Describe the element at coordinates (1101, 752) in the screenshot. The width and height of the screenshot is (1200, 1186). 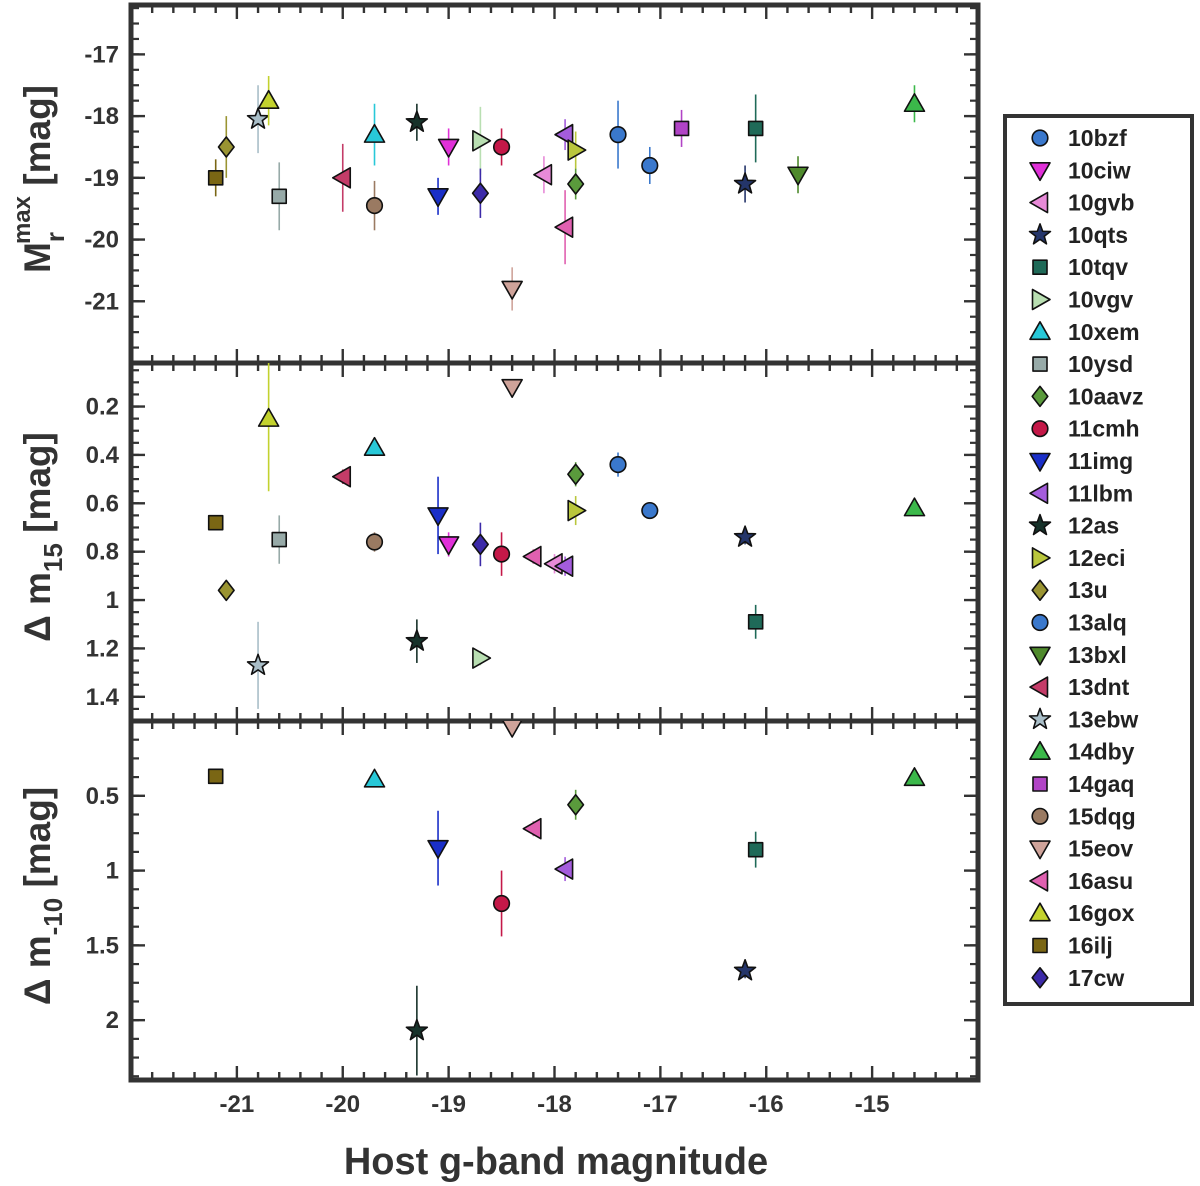
I see `legend-label: 14dby` at that location.